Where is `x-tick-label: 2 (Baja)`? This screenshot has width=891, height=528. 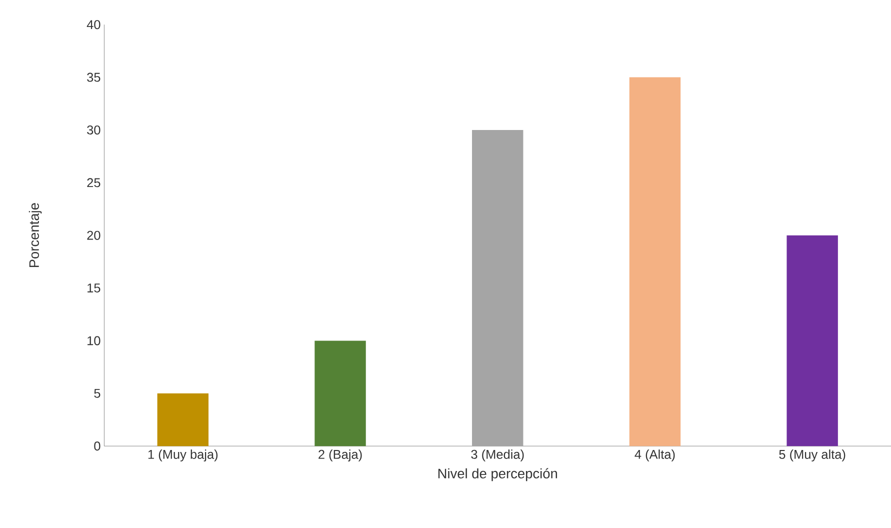 x-tick-label: 2 (Baja) is located at coordinates (340, 456).